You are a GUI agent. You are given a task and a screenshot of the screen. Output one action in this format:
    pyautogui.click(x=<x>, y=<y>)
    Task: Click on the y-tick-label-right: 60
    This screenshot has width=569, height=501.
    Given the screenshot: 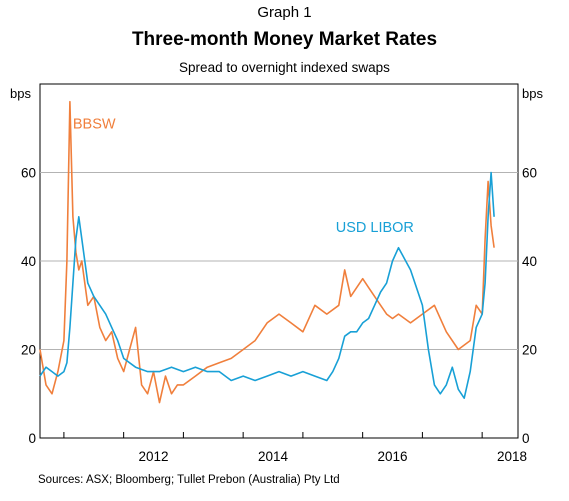 What is the action you would take?
    pyautogui.click(x=529, y=173)
    